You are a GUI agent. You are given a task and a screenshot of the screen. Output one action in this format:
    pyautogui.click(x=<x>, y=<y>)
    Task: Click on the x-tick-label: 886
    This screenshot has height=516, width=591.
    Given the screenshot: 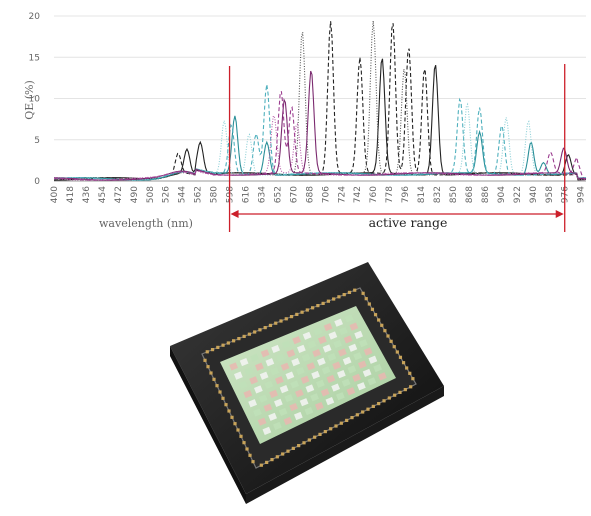 What is the action you would take?
    pyautogui.click(x=486, y=194)
    